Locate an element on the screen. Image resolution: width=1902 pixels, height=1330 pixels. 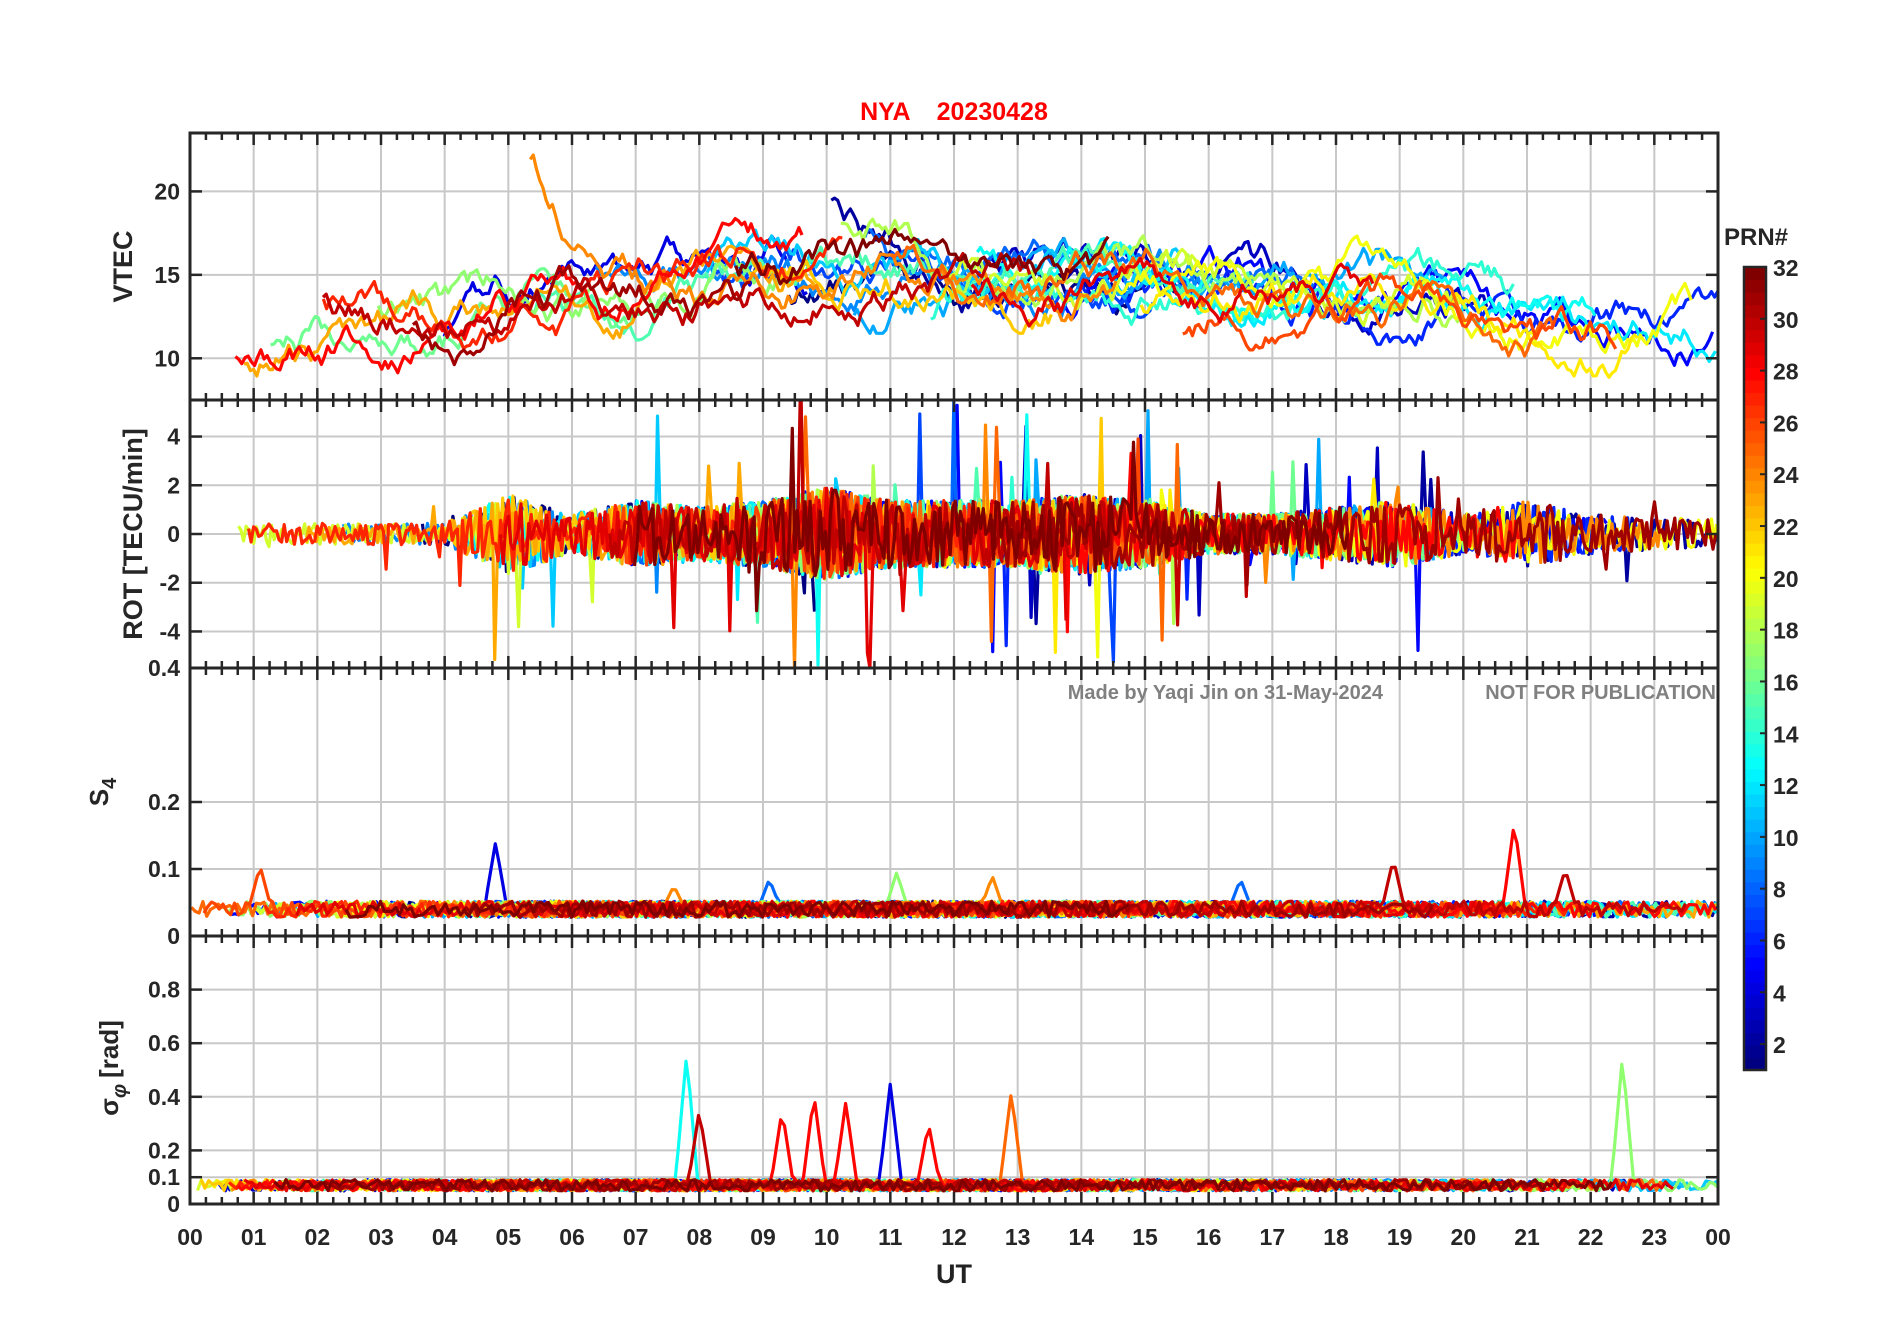
title-date: 20230428 is located at coordinates (992, 112).